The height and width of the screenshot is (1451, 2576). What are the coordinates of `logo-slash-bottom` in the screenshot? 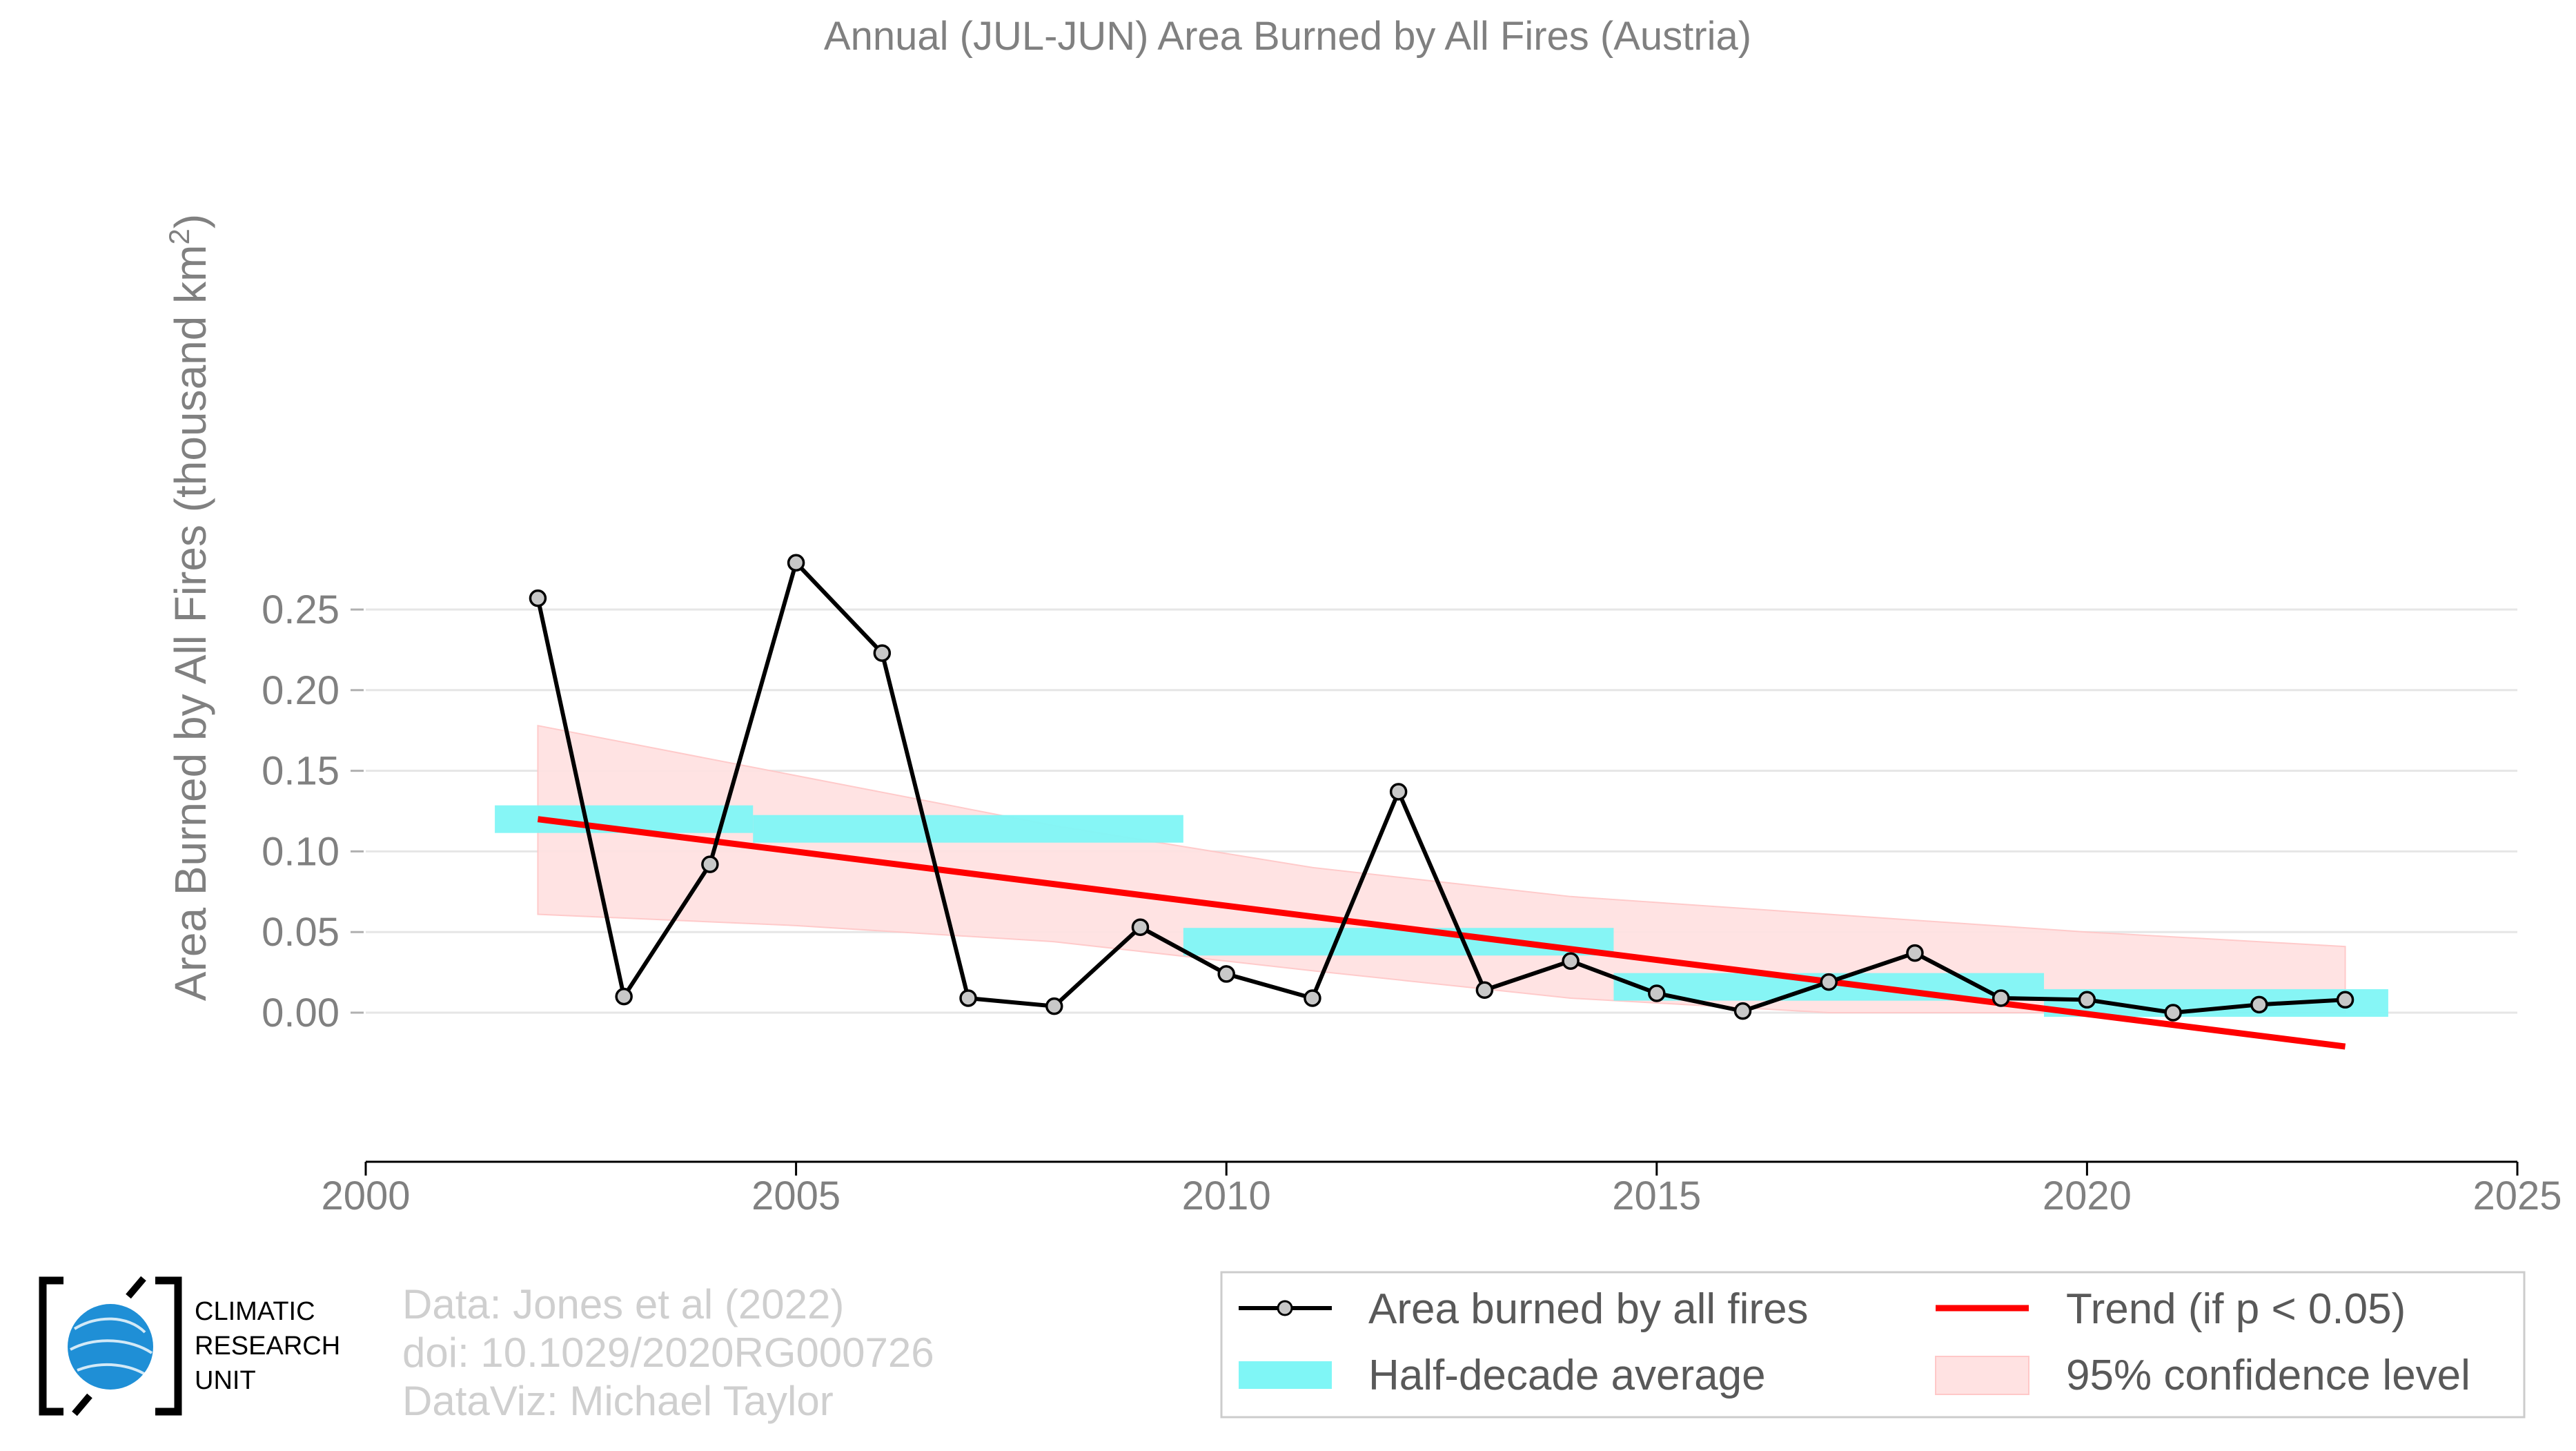 It's located at (82, 1405).